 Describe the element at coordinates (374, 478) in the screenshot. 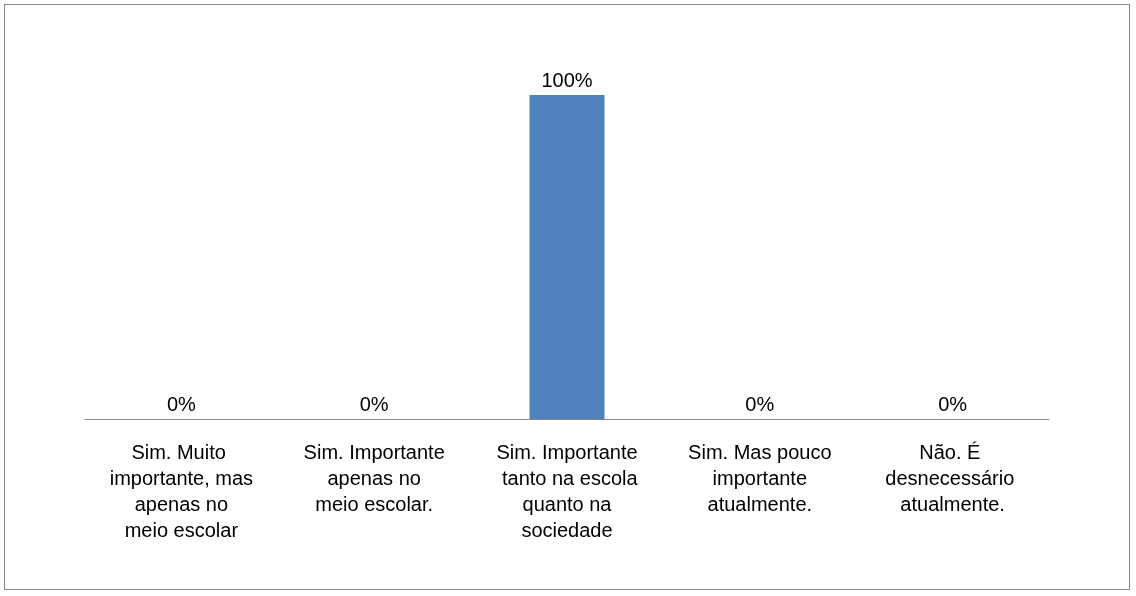

I see `x-tick-label: Sim. Importante apenas no meio escolar.` at that location.